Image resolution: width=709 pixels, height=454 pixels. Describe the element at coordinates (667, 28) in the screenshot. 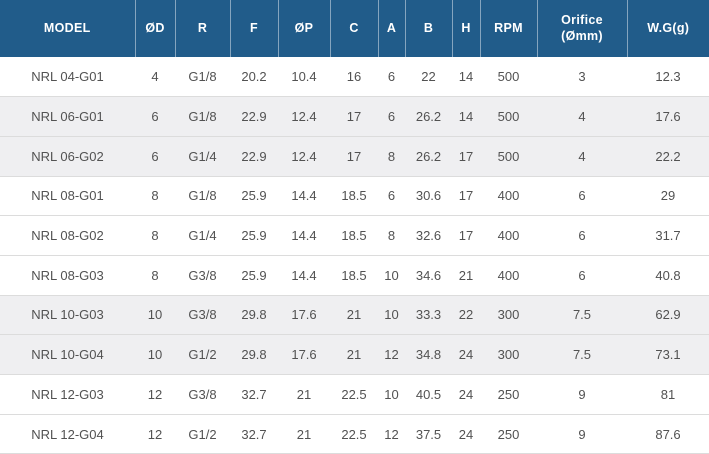

I see `column-header-wg: W.G(g)` at that location.